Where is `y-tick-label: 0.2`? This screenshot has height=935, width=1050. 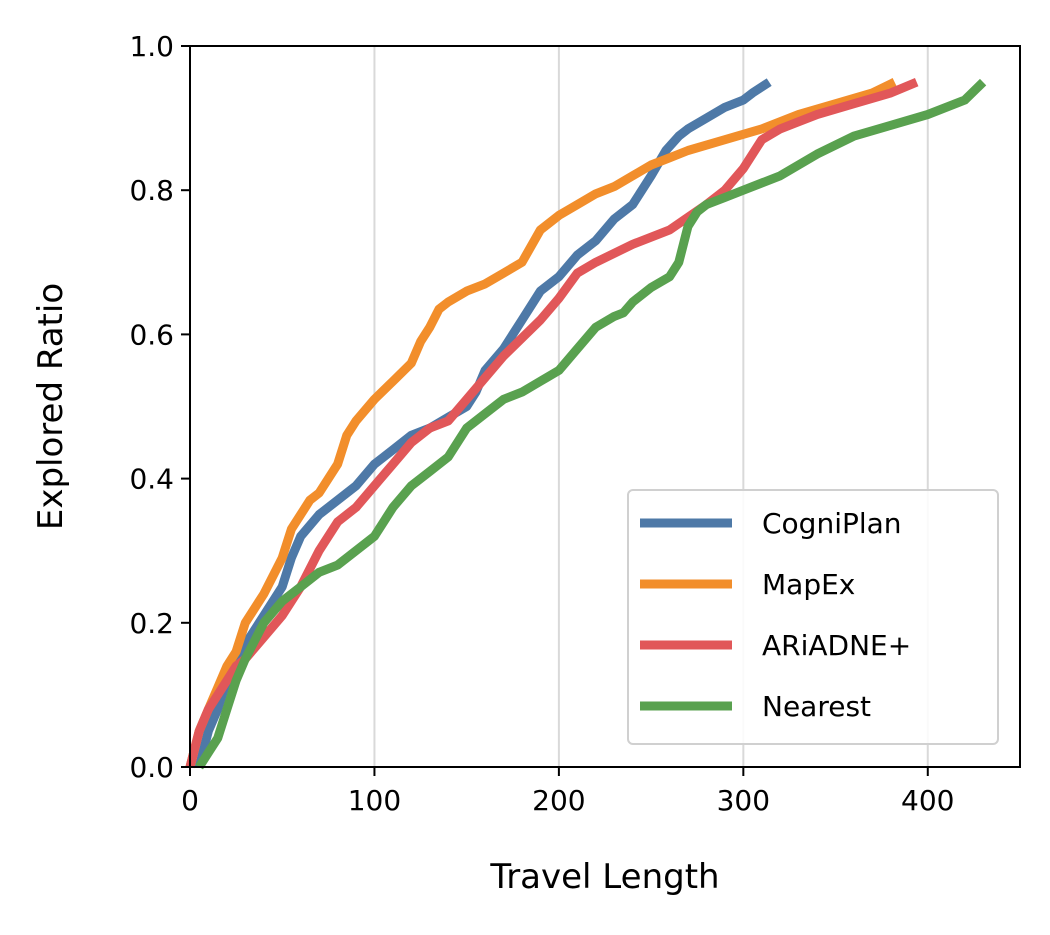
y-tick-label: 0.2 is located at coordinates (151, 623).